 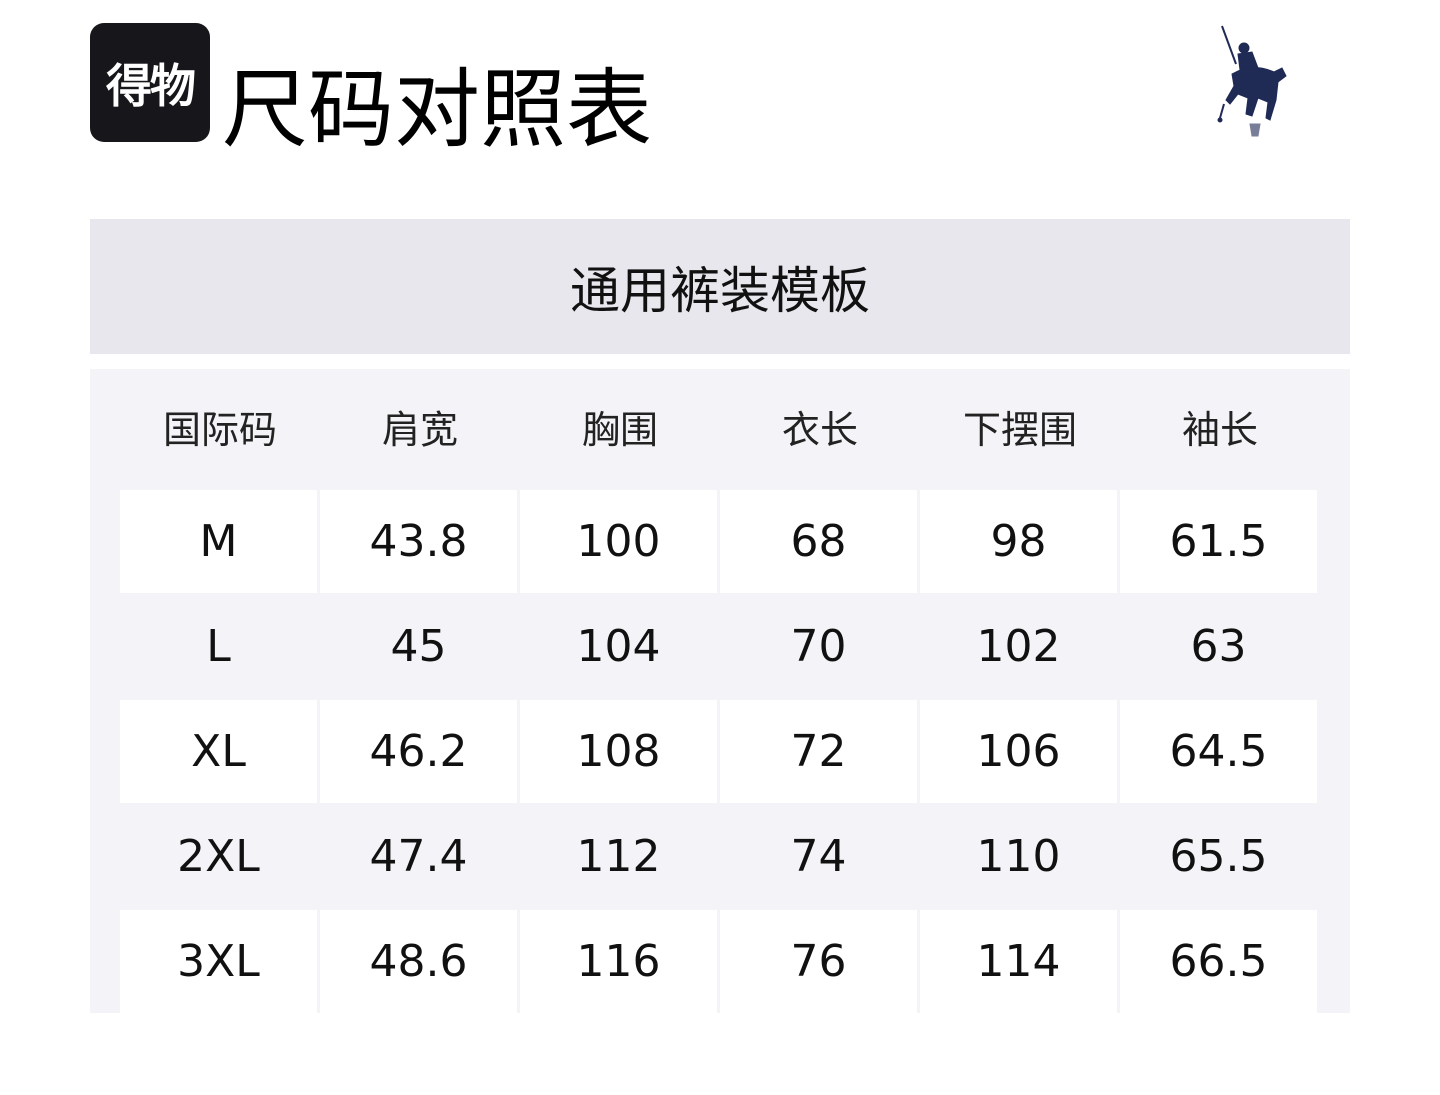 What do you see at coordinates (720, 286) in the screenshot?
I see `template-title: 通用裤装模板` at bounding box center [720, 286].